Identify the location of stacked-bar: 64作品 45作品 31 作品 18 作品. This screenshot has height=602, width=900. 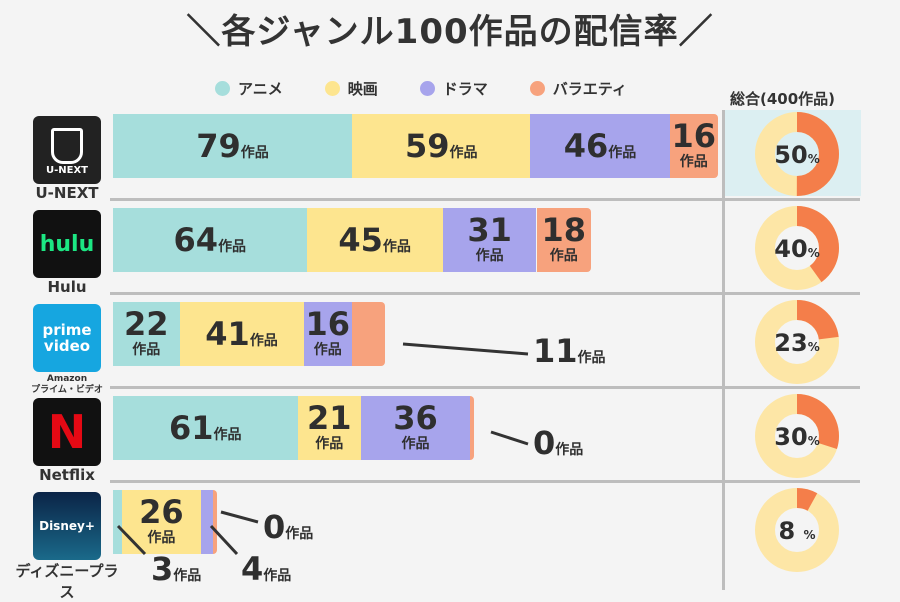
(423, 243).